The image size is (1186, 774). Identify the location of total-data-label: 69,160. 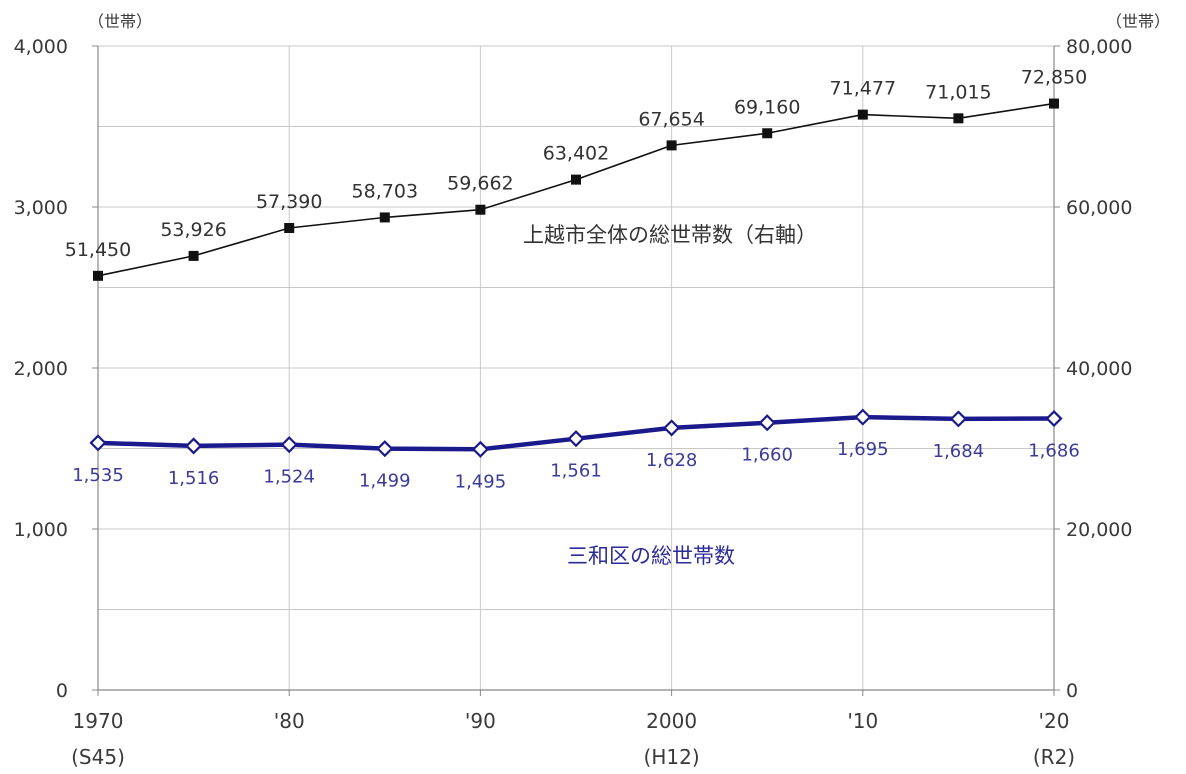
(767, 107).